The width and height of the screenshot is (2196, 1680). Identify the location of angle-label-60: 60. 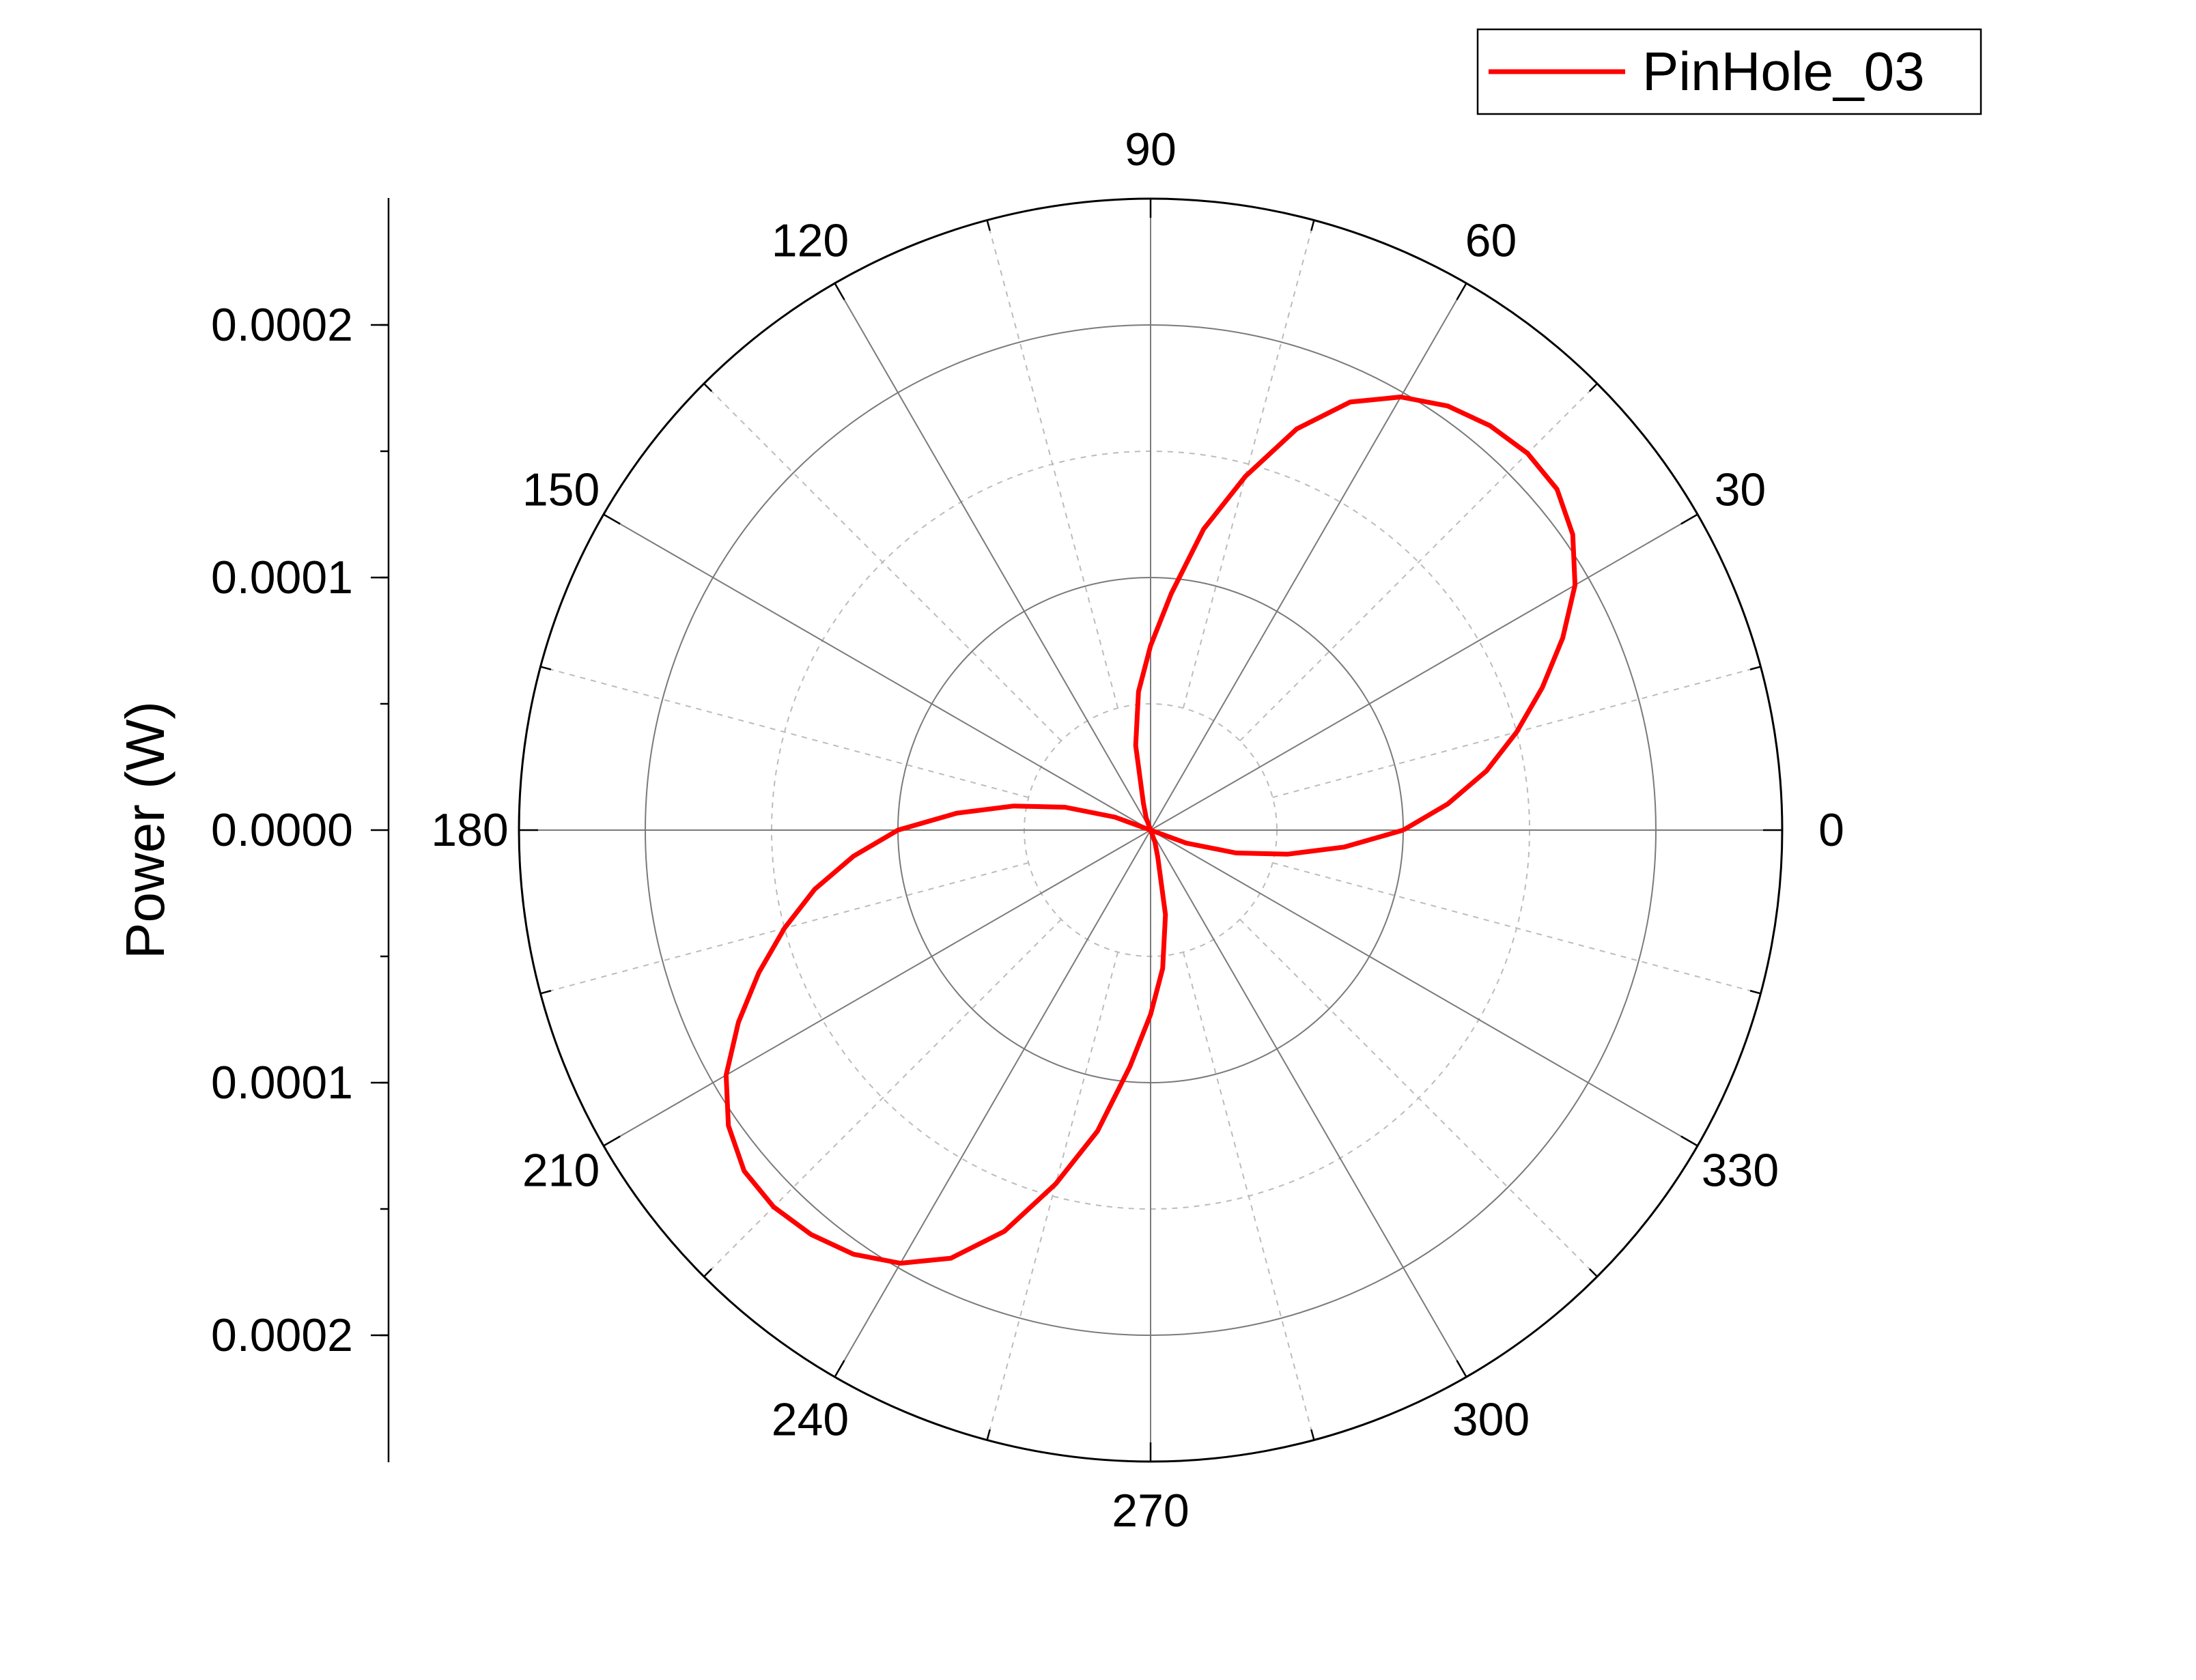
(1491, 241).